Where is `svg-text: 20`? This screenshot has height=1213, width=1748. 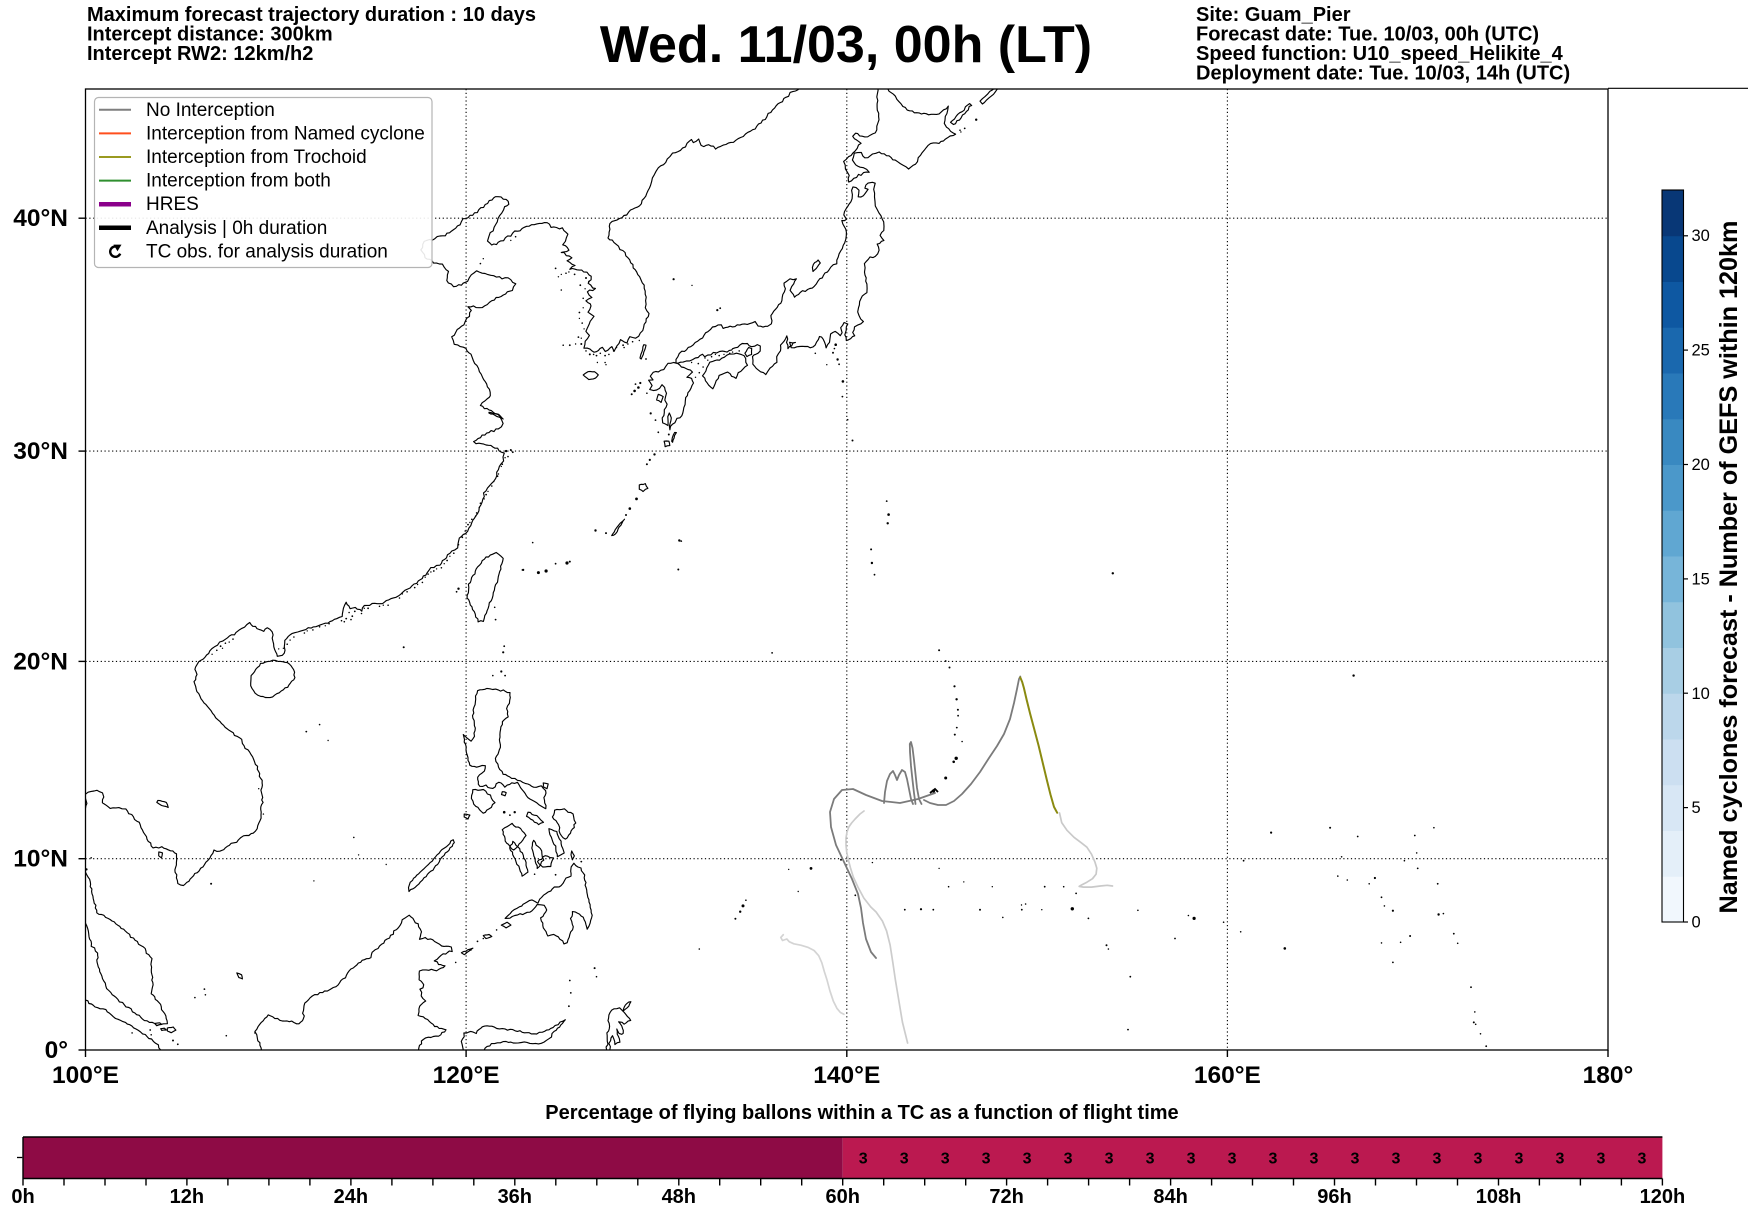 svg-text: 20 is located at coordinates (1701, 465).